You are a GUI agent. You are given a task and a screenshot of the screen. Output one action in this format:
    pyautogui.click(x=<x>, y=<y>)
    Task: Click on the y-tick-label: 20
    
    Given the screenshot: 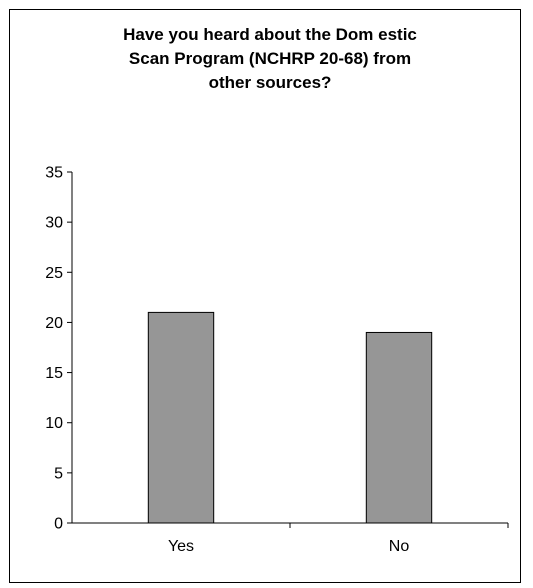 What is the action you would take?
    pyautogui.click(x=54, y=323)
    